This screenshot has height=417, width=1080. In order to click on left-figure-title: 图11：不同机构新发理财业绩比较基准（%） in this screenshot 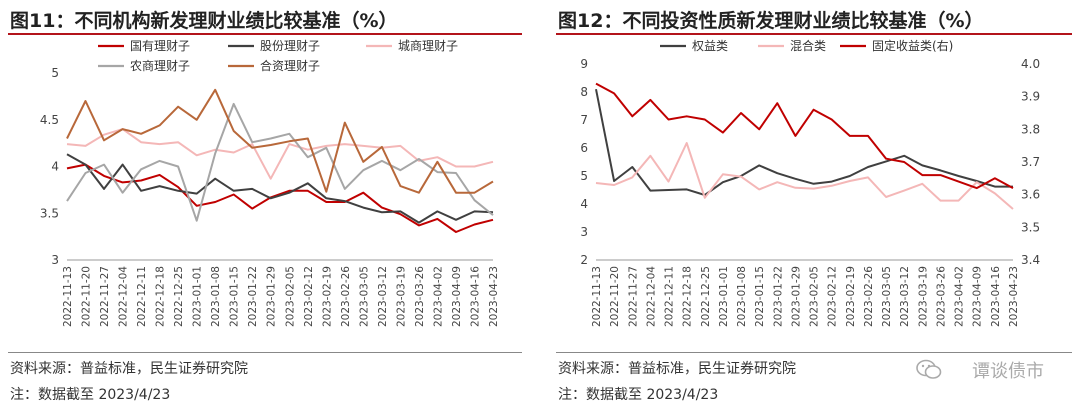, I will do `click(204, 21)`.